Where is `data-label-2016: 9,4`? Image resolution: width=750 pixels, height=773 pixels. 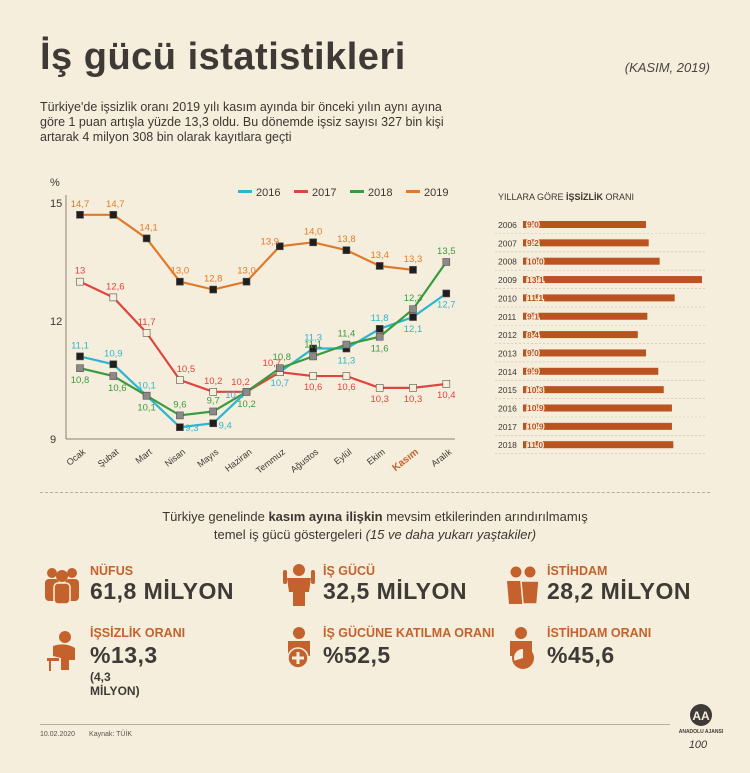
data-label-2016: 9,4 is located at coordinates (225, 425).